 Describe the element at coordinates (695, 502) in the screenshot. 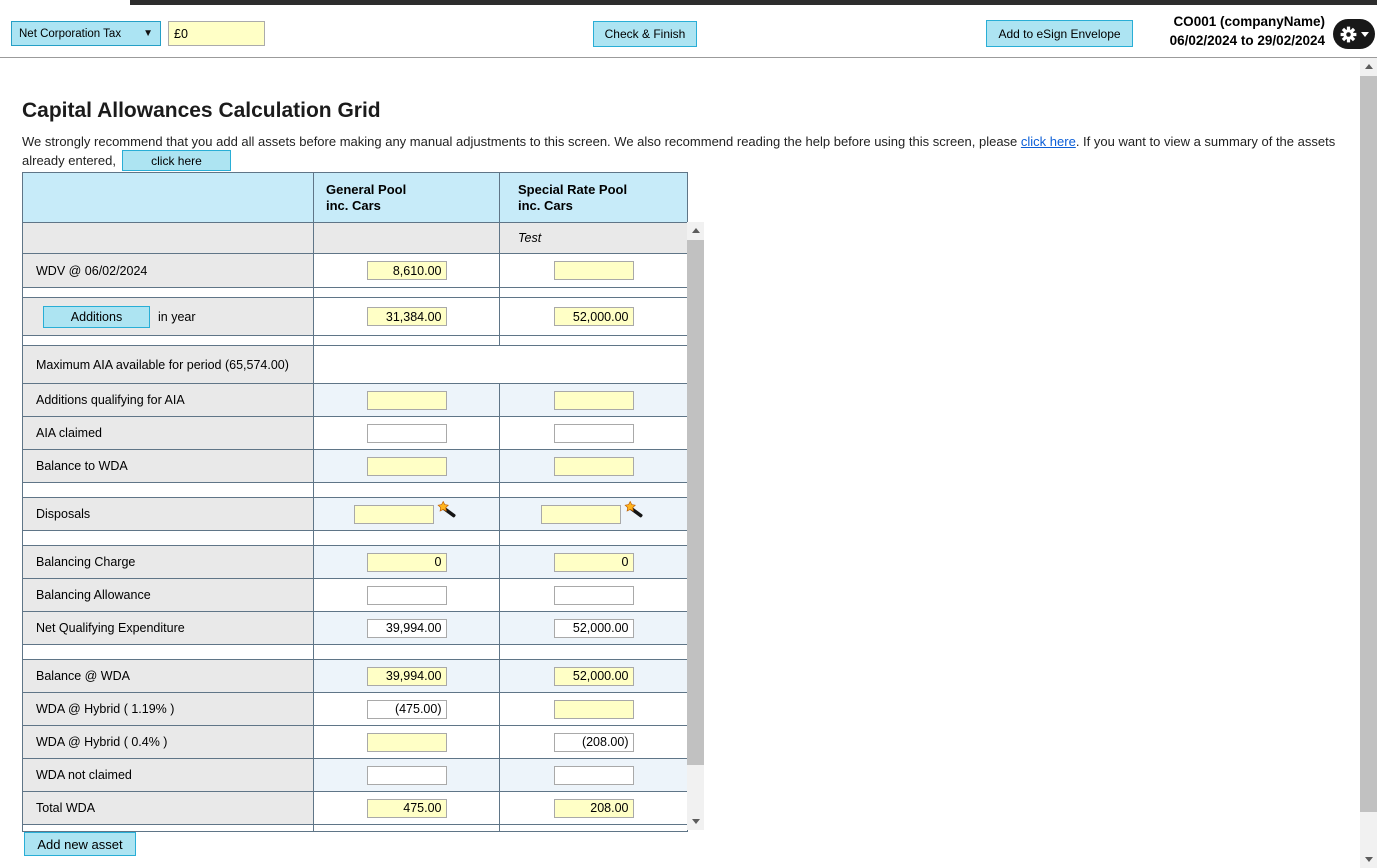

I see `grid-scrollbar-thumb` at that location.